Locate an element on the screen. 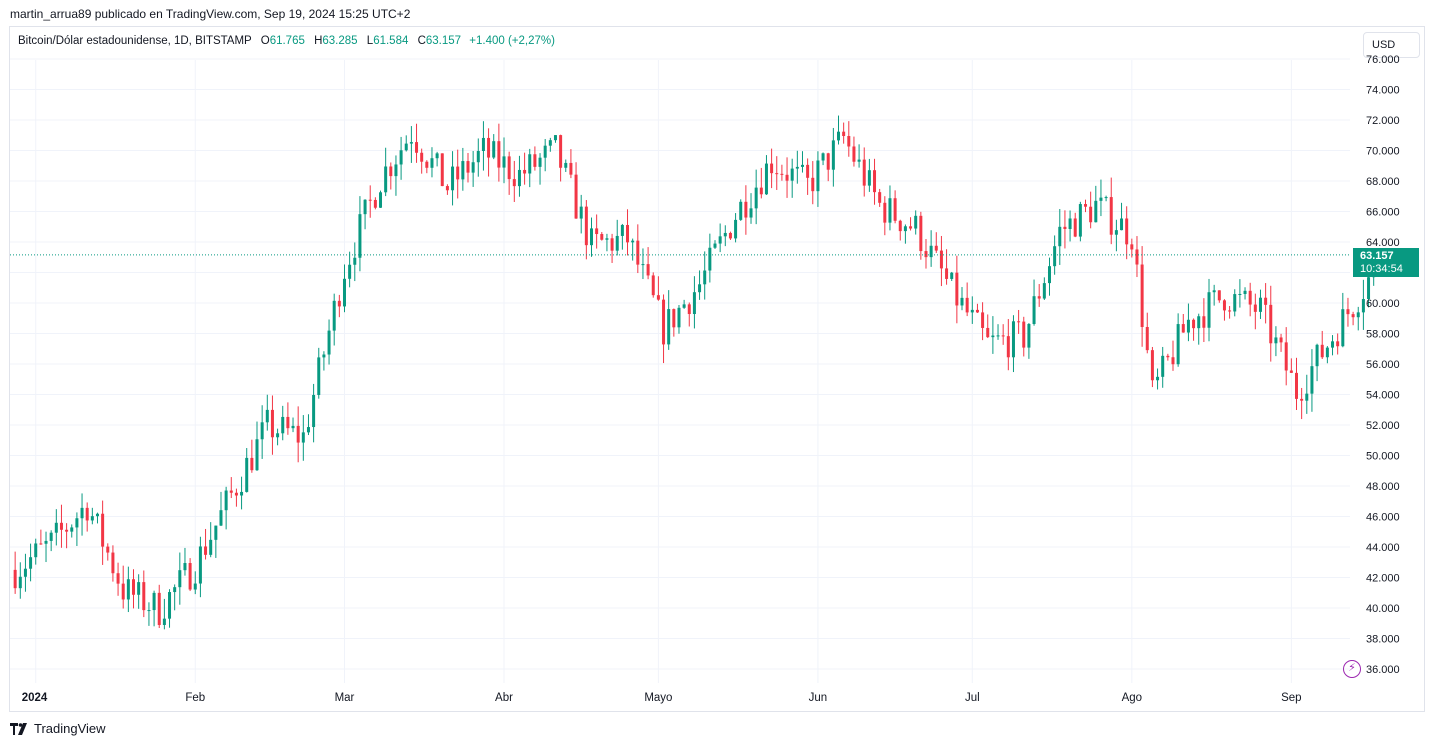 The width and height of the screenshot is (1435, 747). high-label: H is located at coordinates (318, 41).